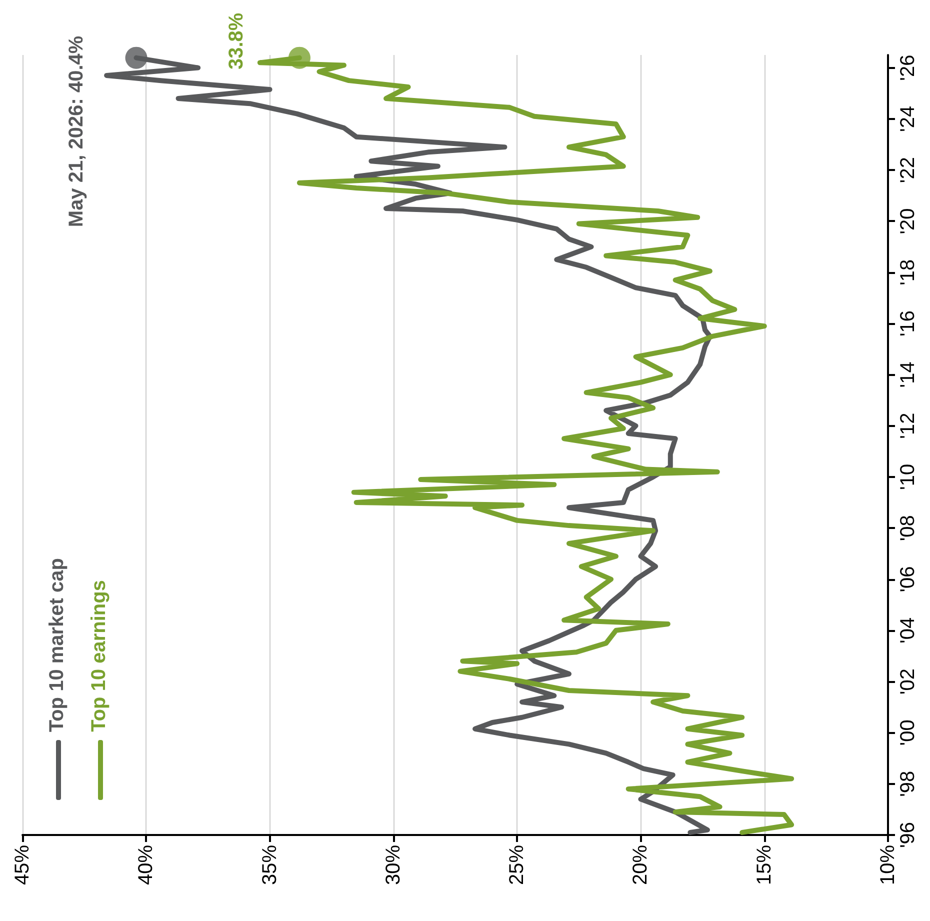  What do you see at coordinates (269, 865) in the screenshot?
I see `x-tick-label: 35%` at bounding box center [269, 865].